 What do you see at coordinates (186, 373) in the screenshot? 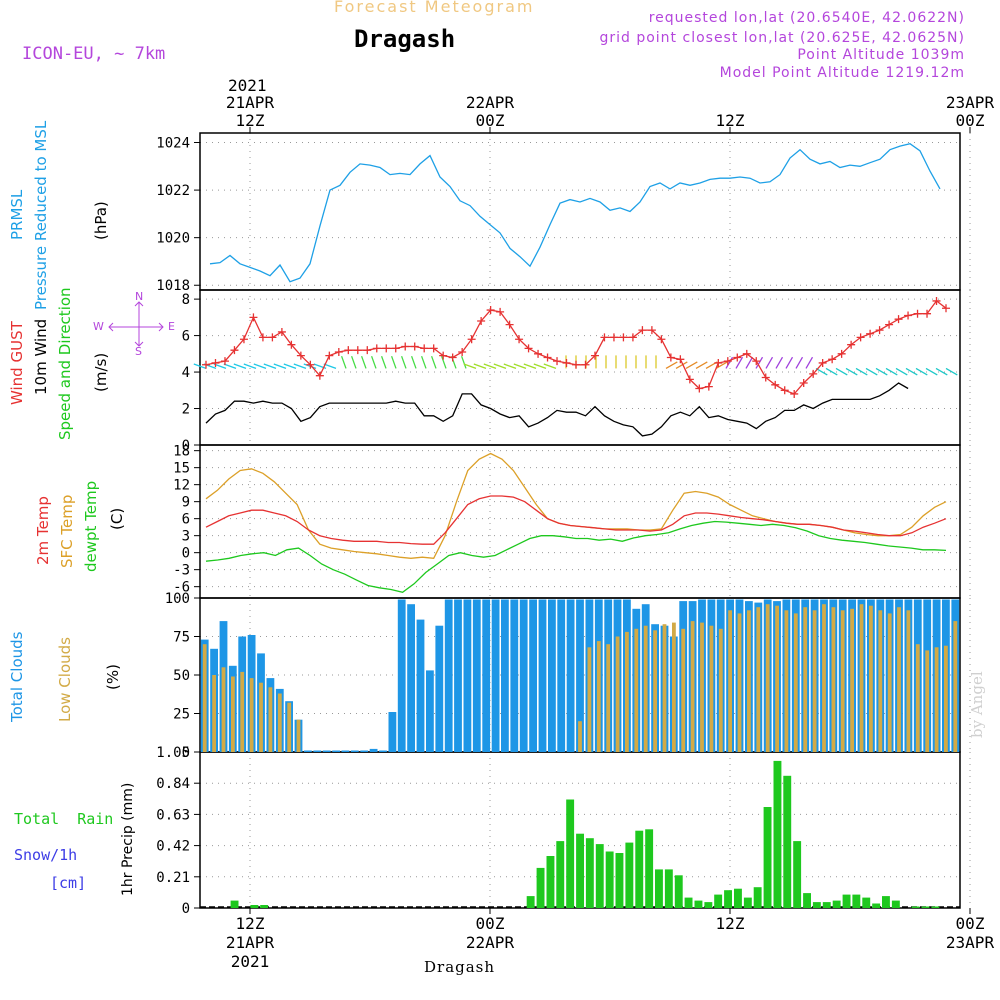
I see `wind-ytick-label: 4` at bounding box center [186, 373].